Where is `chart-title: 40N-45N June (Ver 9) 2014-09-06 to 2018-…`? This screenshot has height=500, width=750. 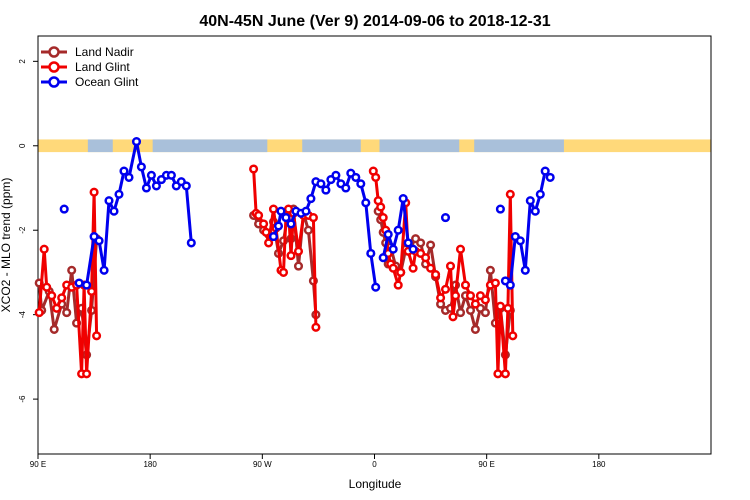
chart-title: 40N-45N June (Ver 9) 2014-09-06 to 2018-… is located at coordinates (374, 21).